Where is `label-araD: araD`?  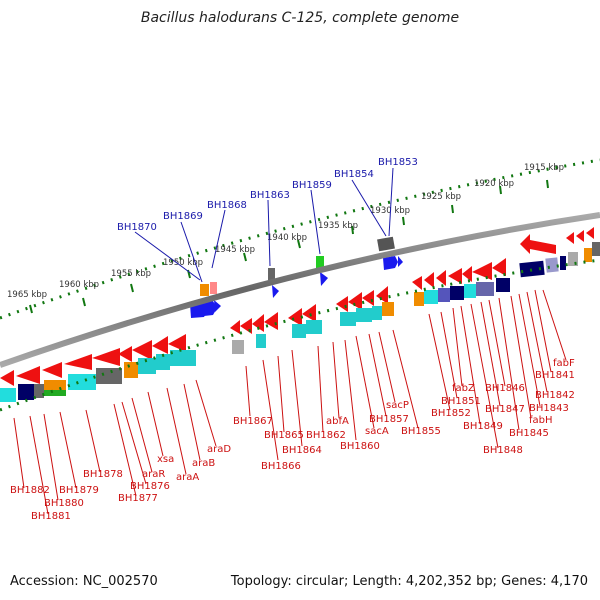
label-araD: araD is located at coordinates (219, 449).